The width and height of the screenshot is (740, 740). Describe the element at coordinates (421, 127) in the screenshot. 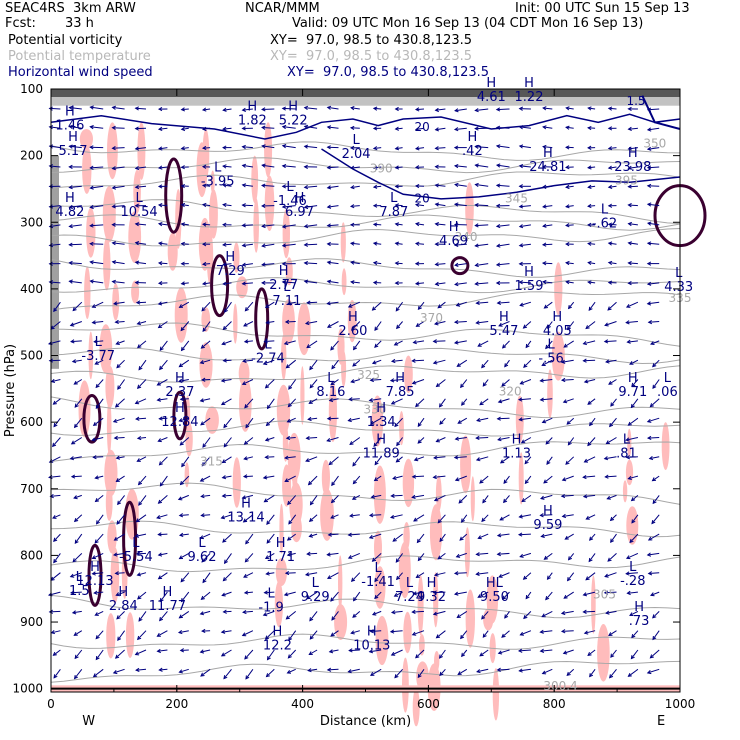

I see `wind-contour-label: 20` at that location.